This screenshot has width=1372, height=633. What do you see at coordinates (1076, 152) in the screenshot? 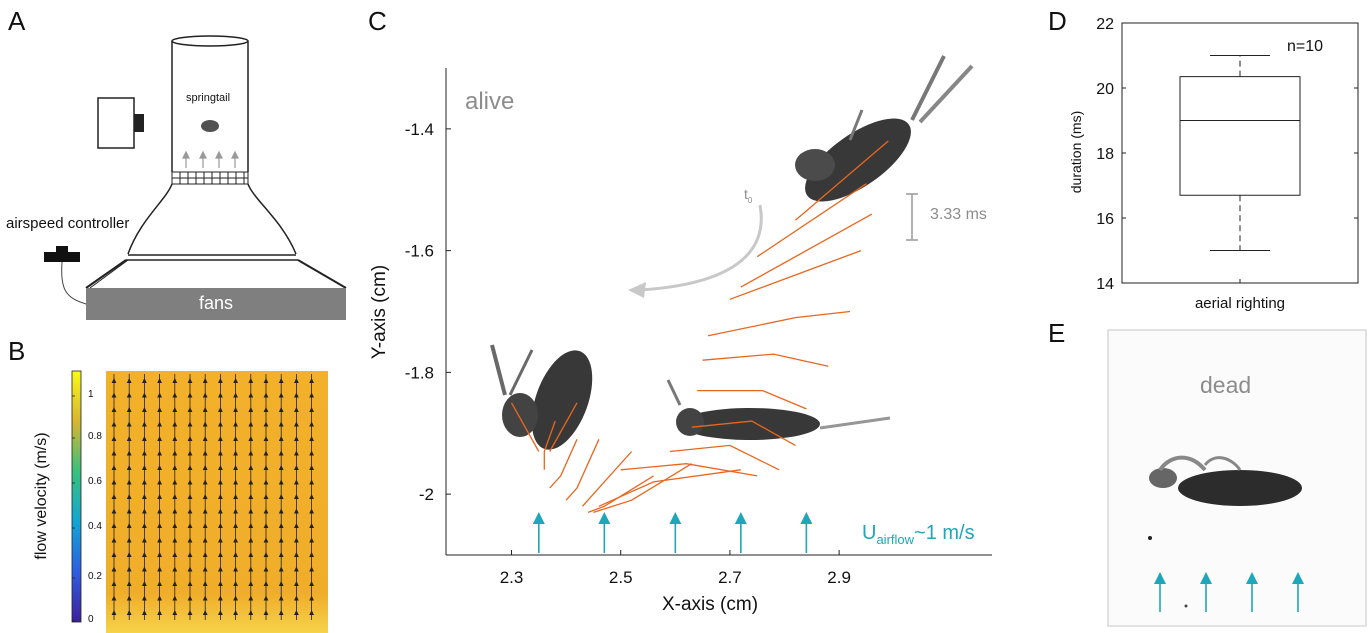
I see `box-plot-y-title: duration (ms)` at bounding box center [1076, 152].